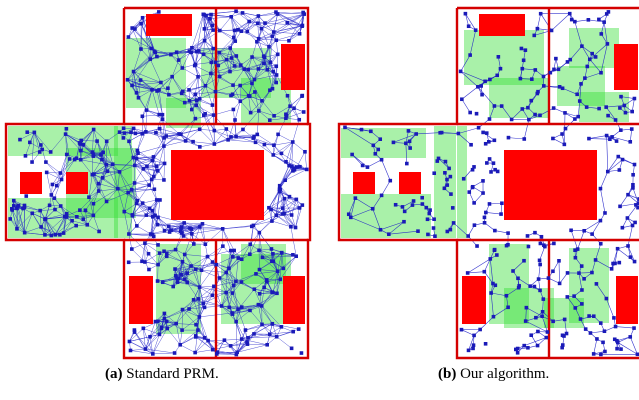 Image resolution: width=639 pixels, height=400 pixels. Describe the element at coordinates (529, 308) in the screenshot. I see `free-region` at that location.